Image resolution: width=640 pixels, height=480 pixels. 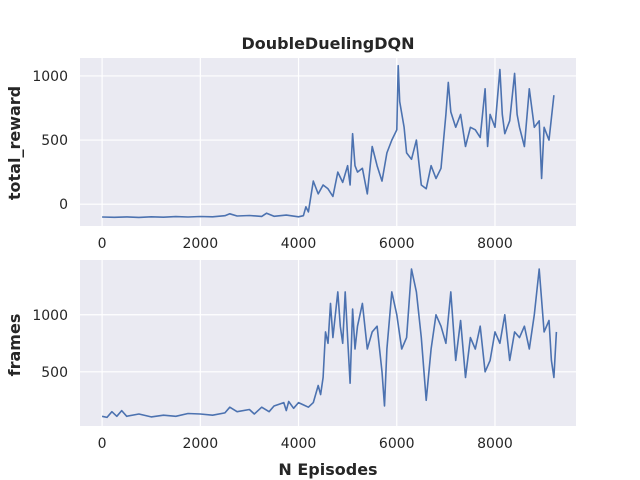 I want to click on frames-x-tick-label: 6000, so click(x=397, y=444).